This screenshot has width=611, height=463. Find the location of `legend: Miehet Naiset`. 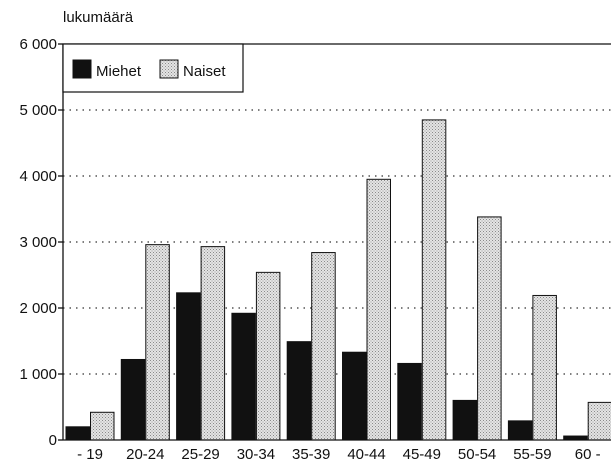

legend: Miehet Naiset is located at coordinates (153, 68).